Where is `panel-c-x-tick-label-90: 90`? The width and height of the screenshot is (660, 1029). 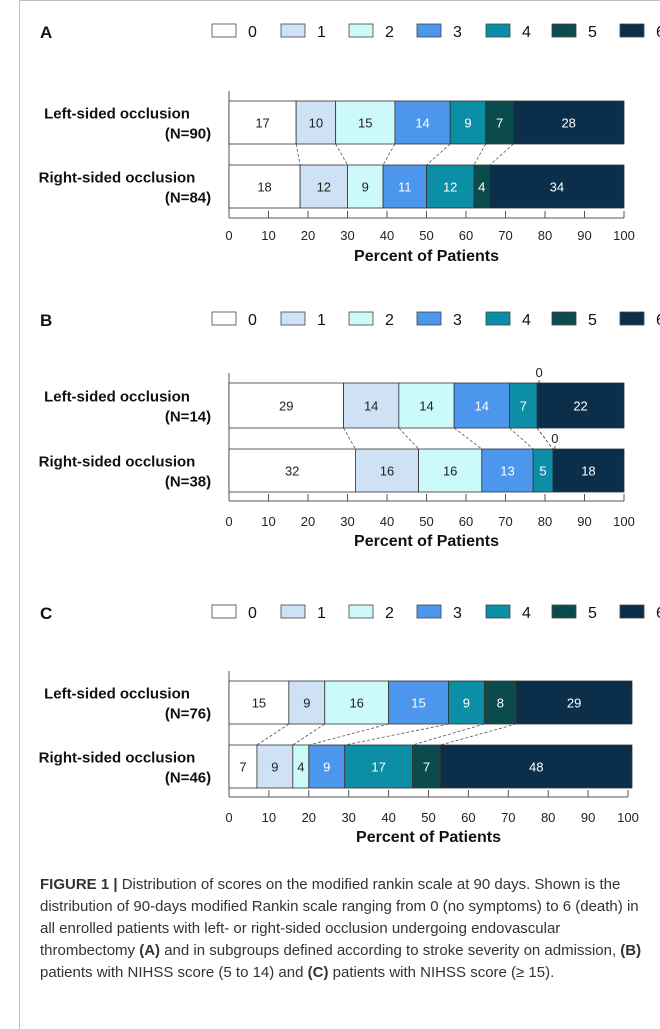 panel-c-x-tick-label-90: 90 is located at coordinates (588, 817).